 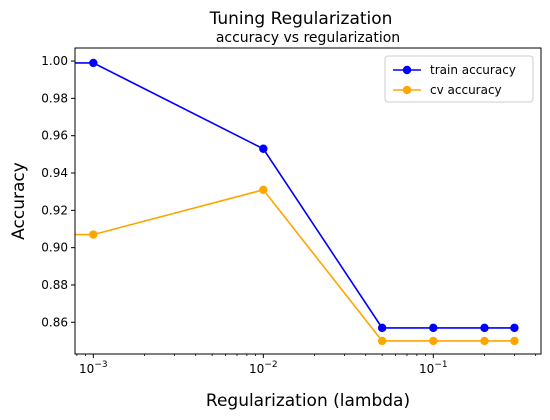 I want to click on y-axis: 0.86 0.88 0.90 0.92 0.94 0.96 0.98 1.00, so click(x=58, y=191).